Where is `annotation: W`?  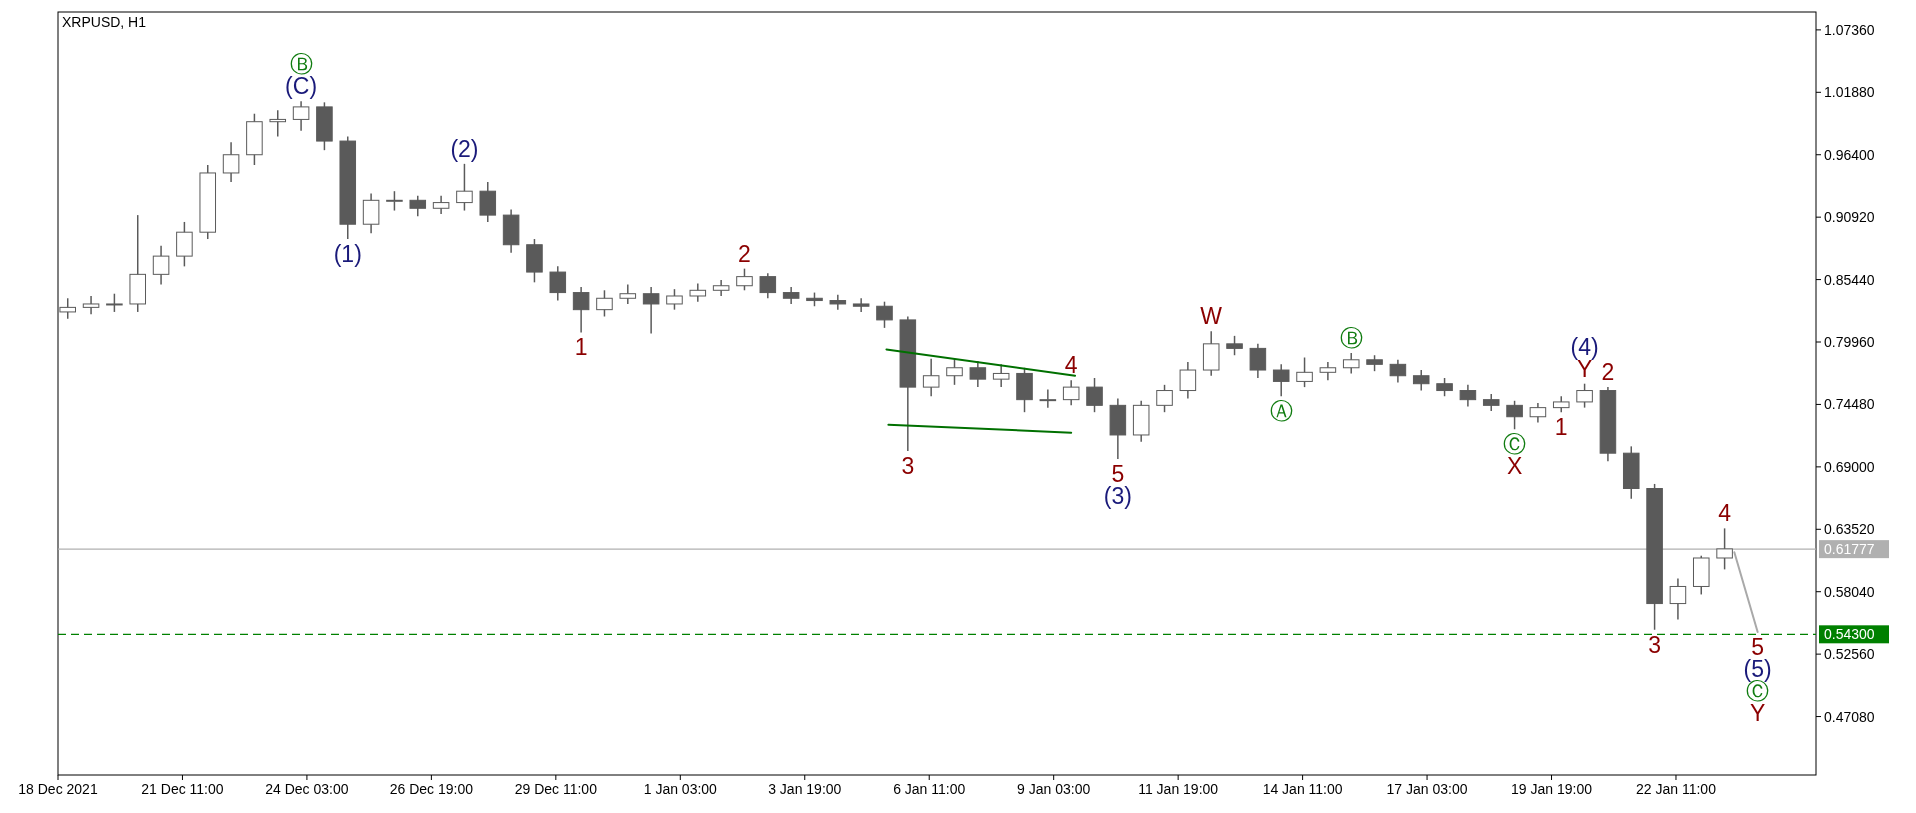
annotation: W is located at coordinates (1211, 316).